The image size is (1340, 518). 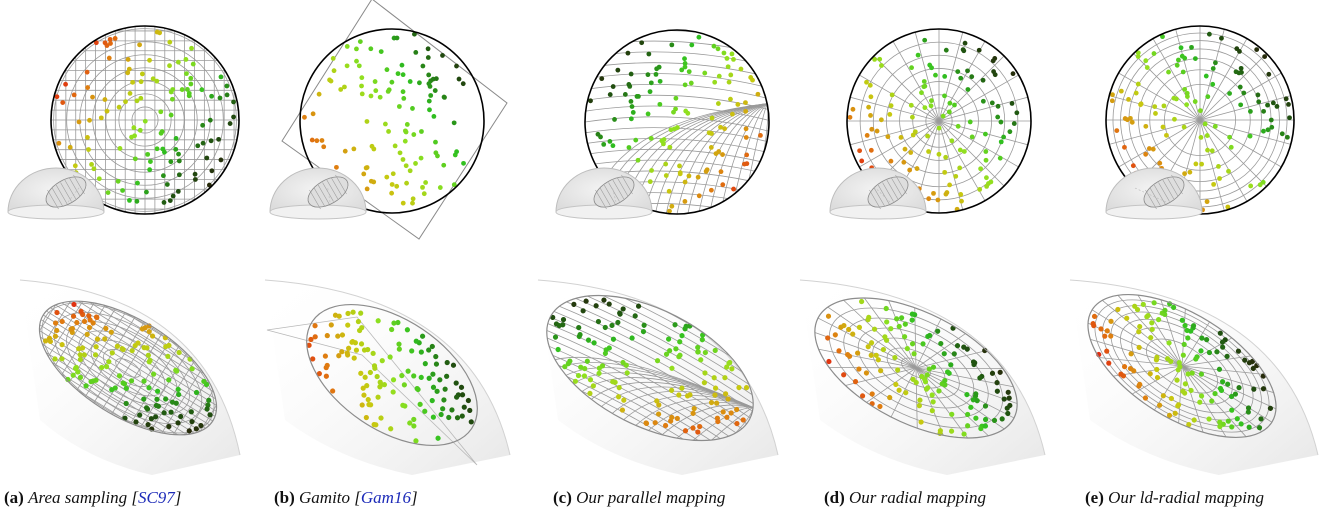 What do you see at coordinates (372, 391) in the screenshot?
I see `square-domain-outline` at bounding box center [372, 391].